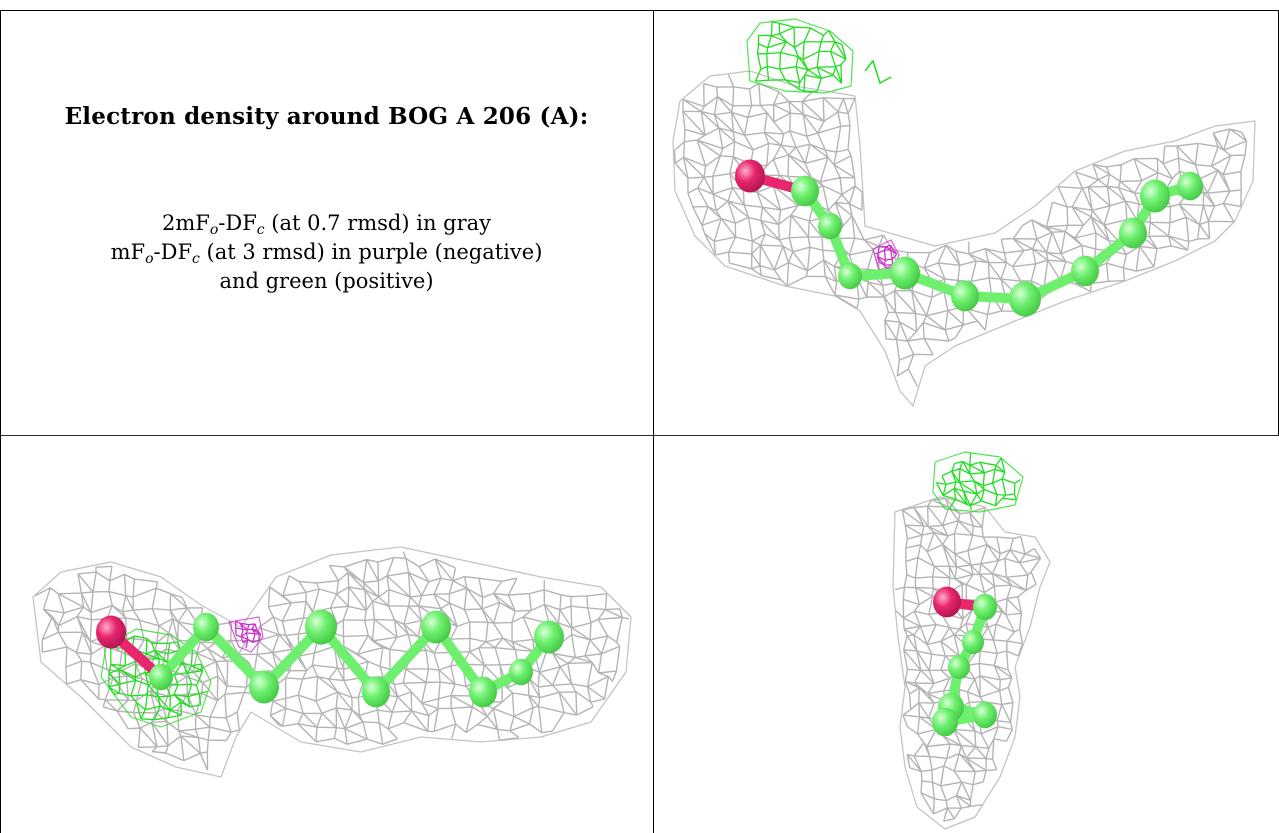 Image resolution: width=1279 pixels, height=833 pixels. What do you see at coordinates (326, 281) in the screenshot?
I see `caption-line-fofc-cont: and green (positive)` at bounding box center [326, 281].